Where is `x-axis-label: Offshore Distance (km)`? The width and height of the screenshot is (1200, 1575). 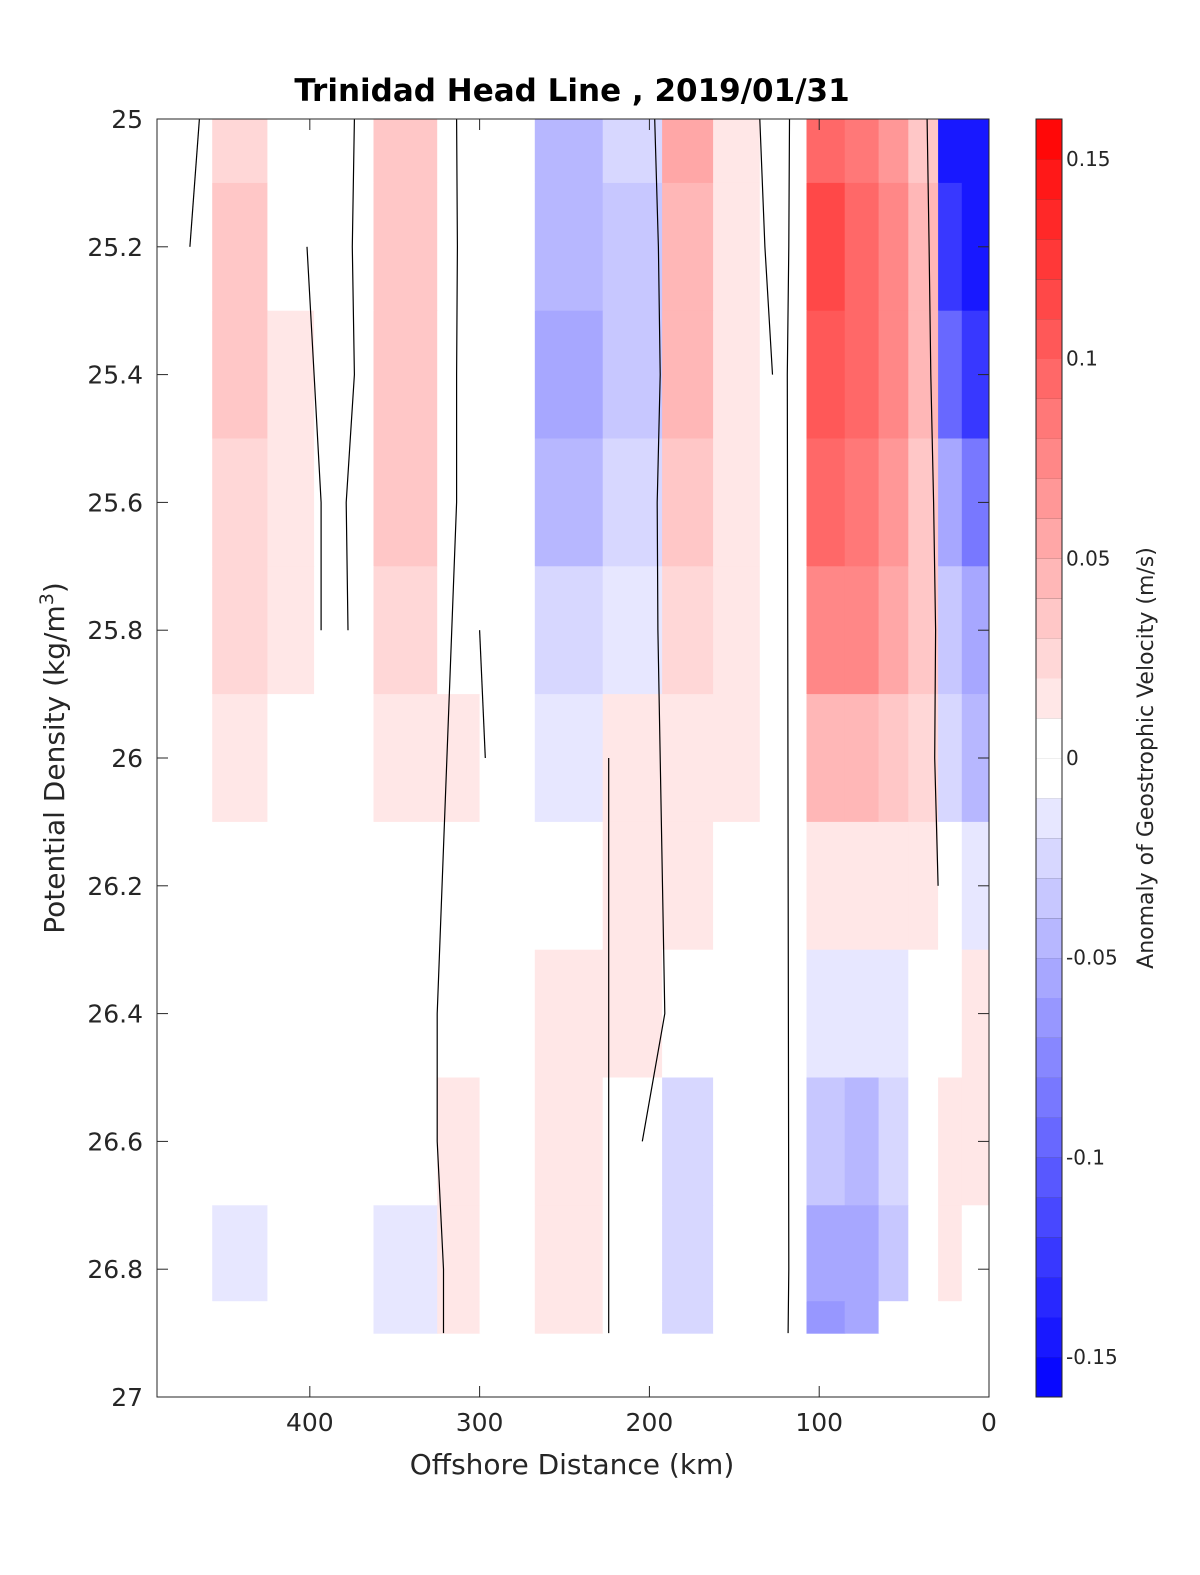
x-axis-label: Offshore Distance (km) is located at coordinates (572, 1464).